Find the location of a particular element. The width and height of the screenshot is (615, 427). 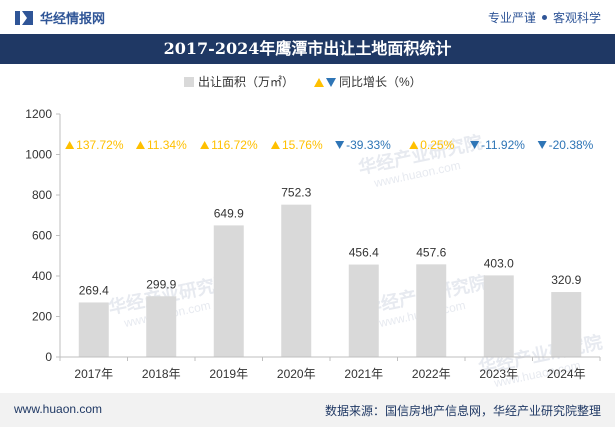

x-tick-label: 2023年 is located at coordinates (498, 374).